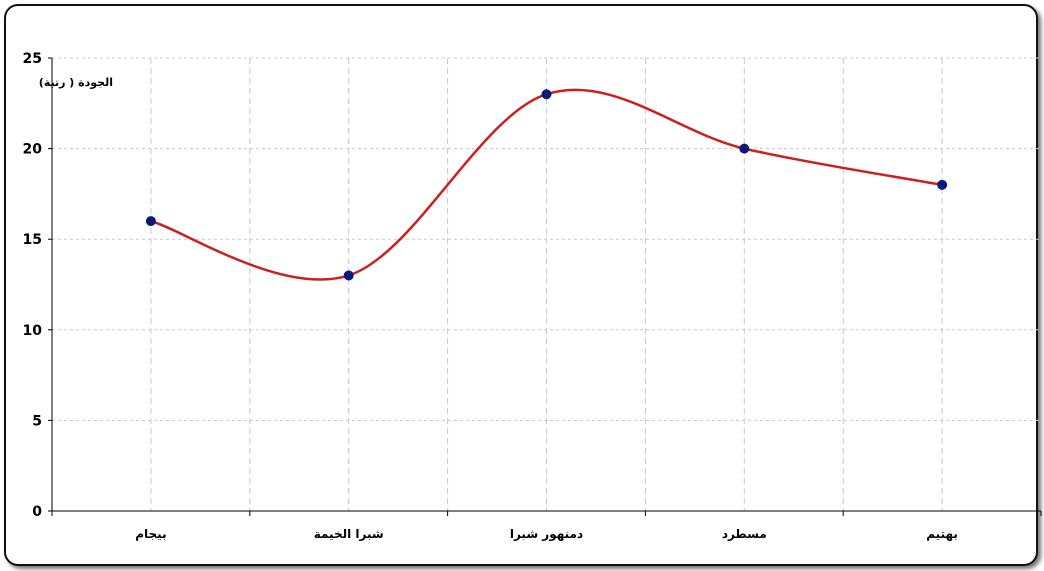 This screenshot has width=1044, height=571. I want to click on y-tick-label: 15, so click(32, 240).